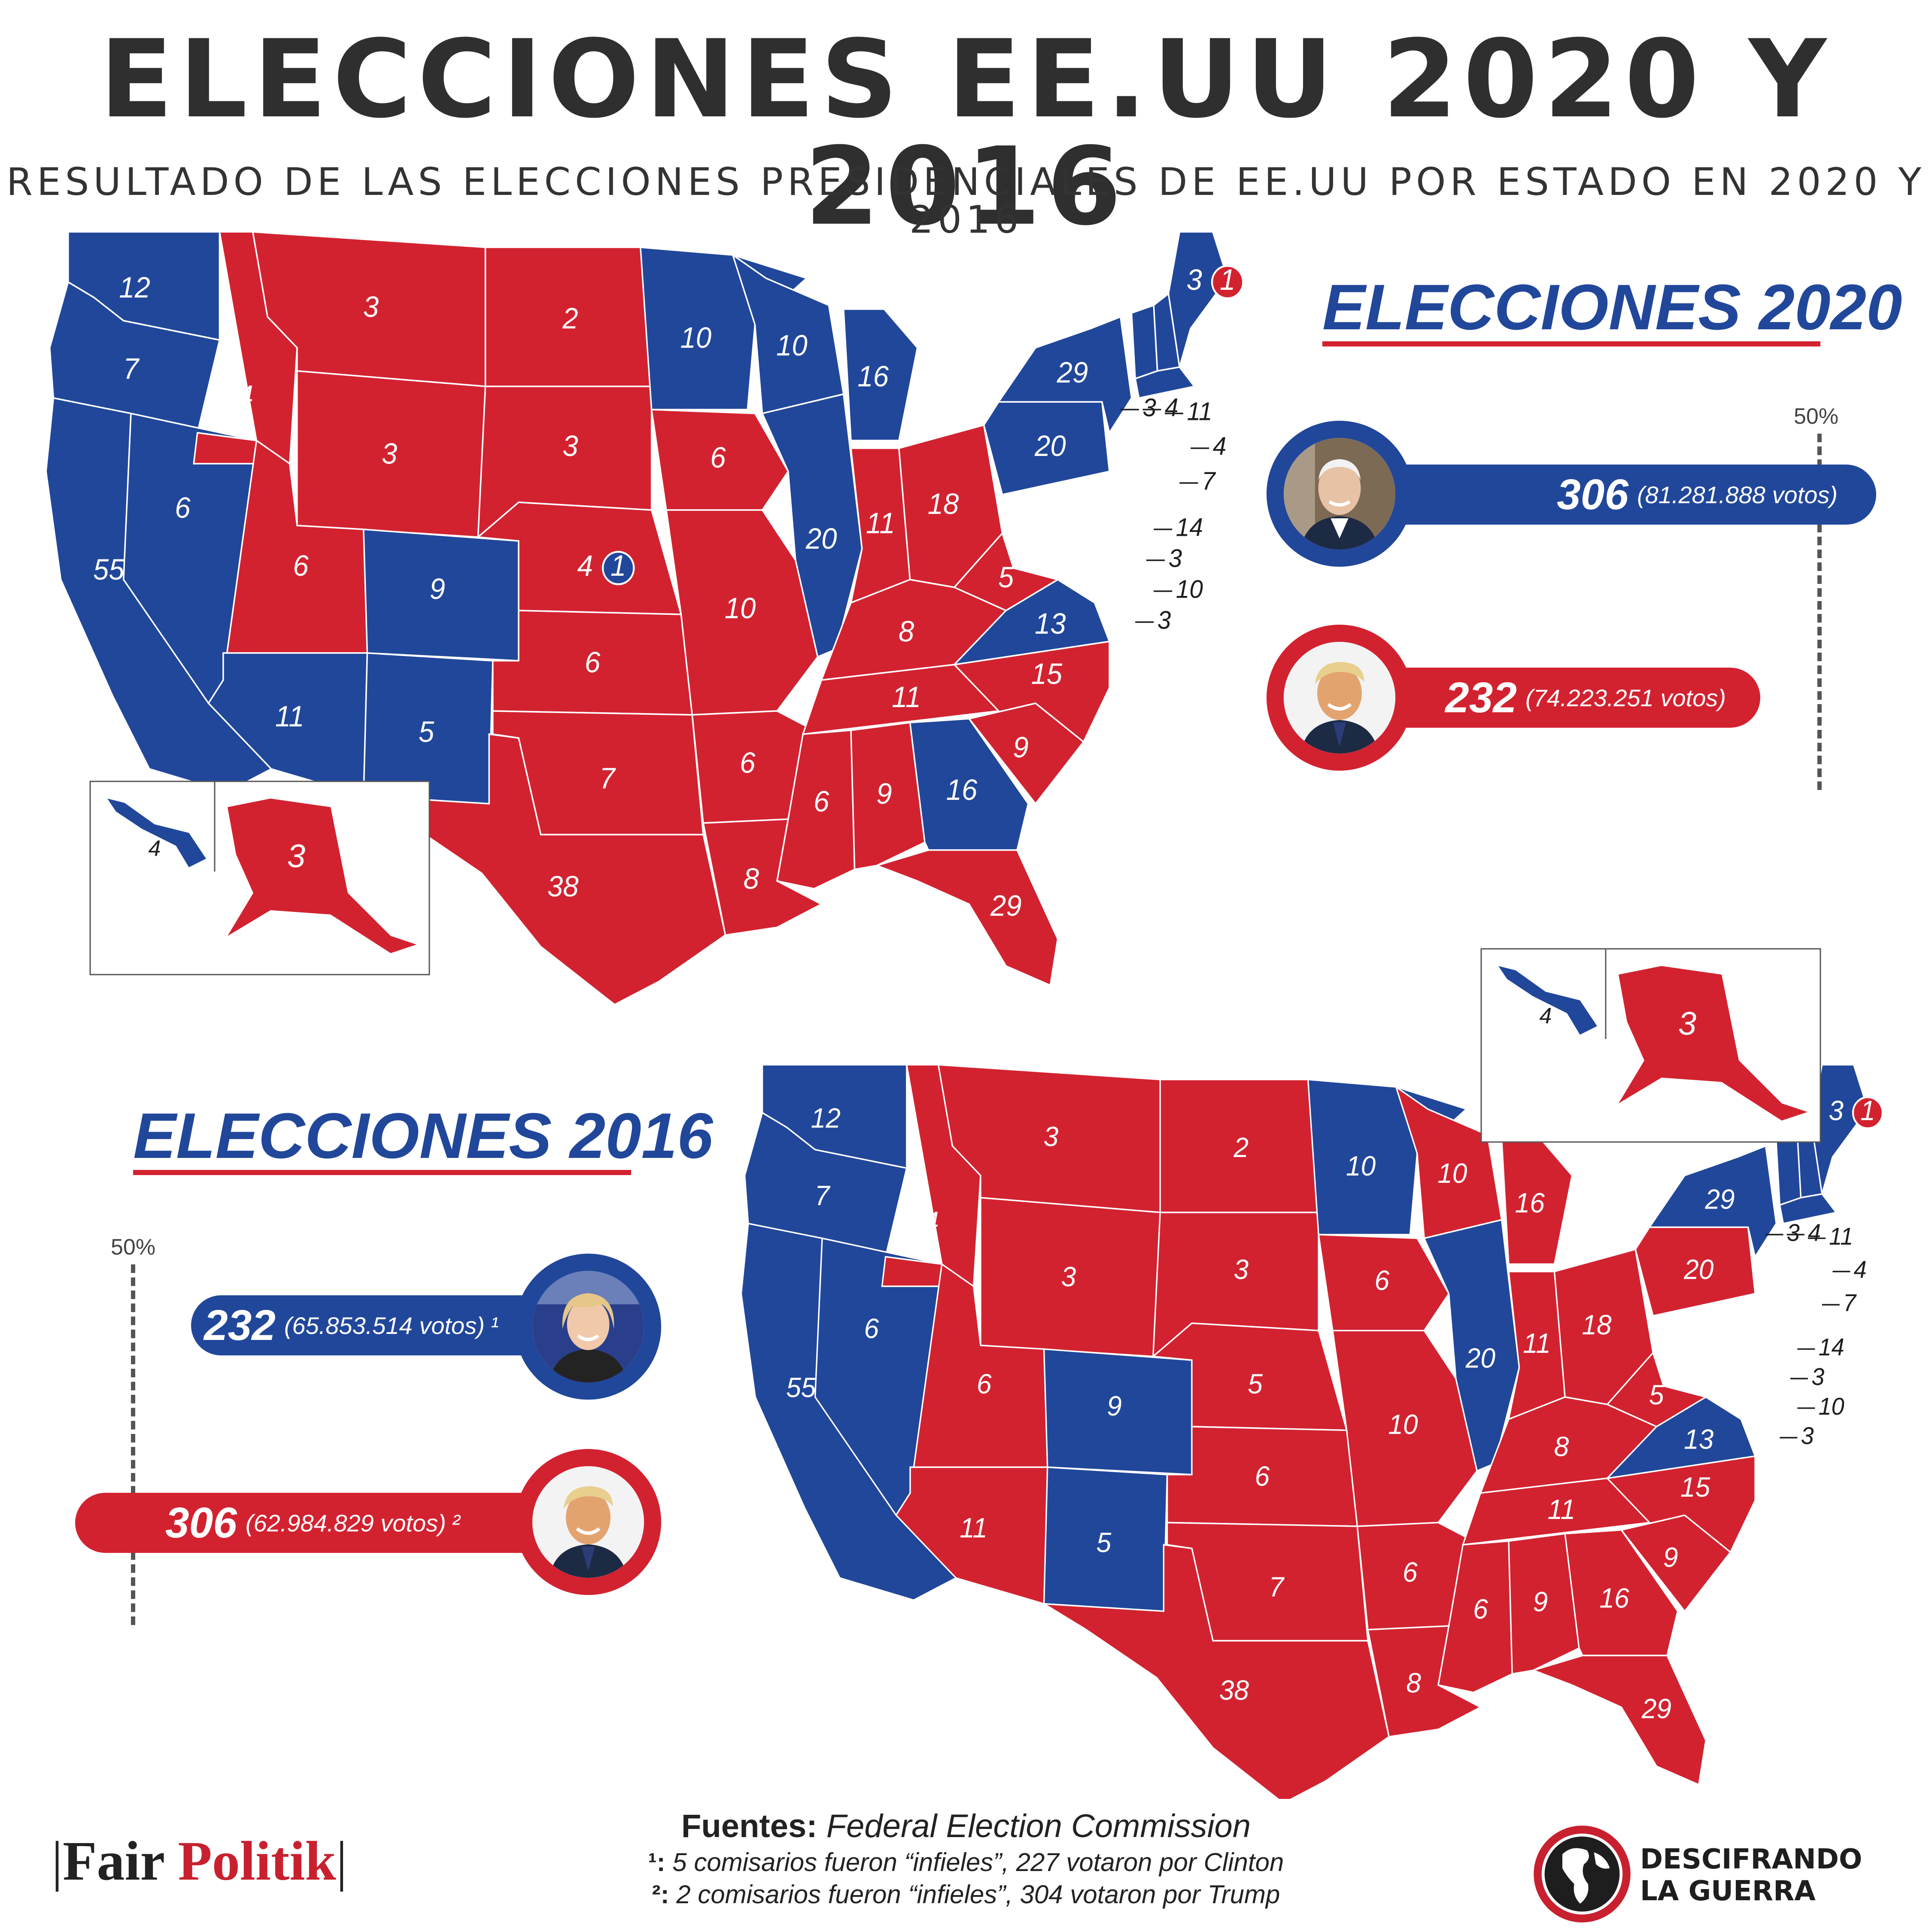 The width and height of the screenshot is (1932, 1932). I want to click on state-label-mn: 10, so click(1361, 1166).